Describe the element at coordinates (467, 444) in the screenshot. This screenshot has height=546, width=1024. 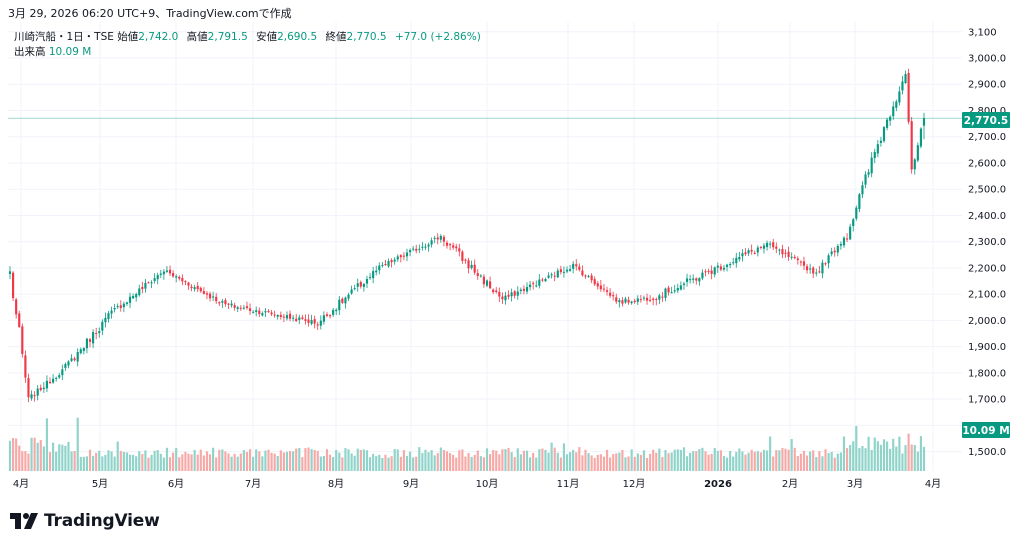
I see `volume-bars` at that location.